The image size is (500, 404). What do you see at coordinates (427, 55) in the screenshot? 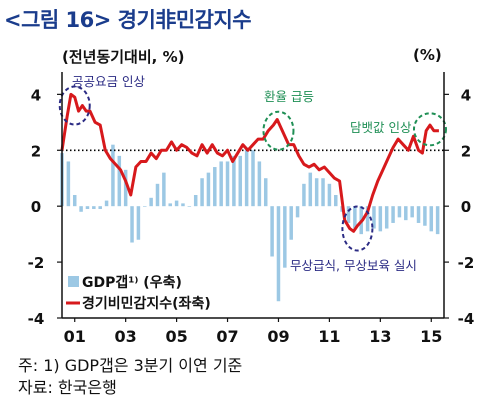
I see `right-axis-unit-label: (%)` at bounding box center [427, 55].